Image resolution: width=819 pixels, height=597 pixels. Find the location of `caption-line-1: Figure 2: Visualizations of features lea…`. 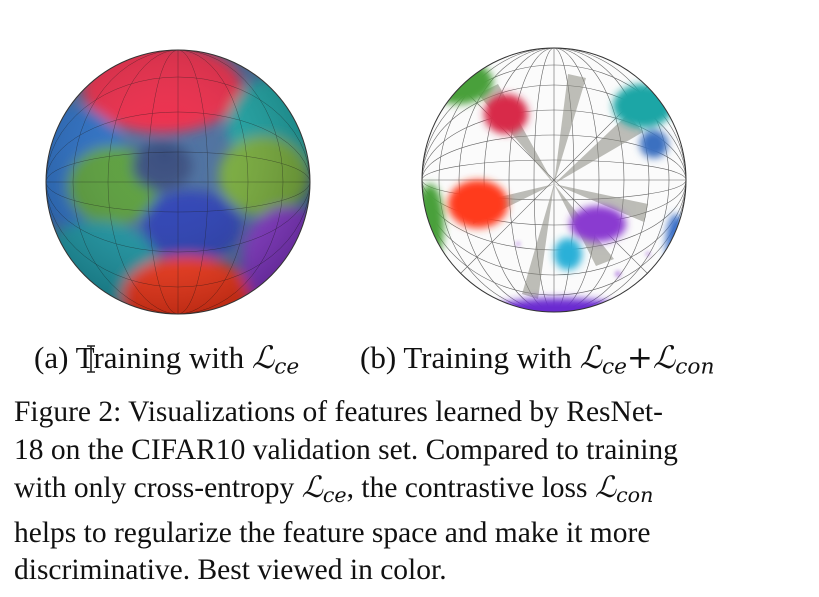

caption-line-1: Figure 2: Visualizations of features lea… is located at coordinates (338, 412).